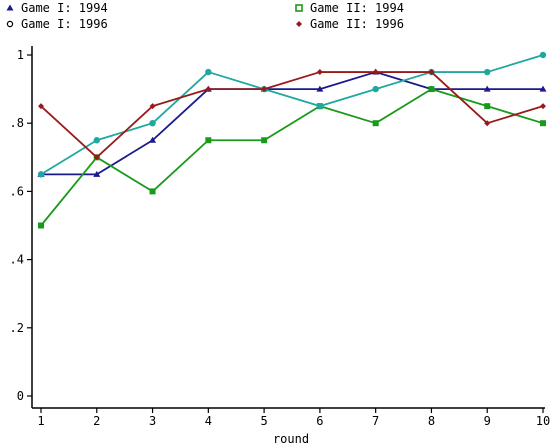 The width and height of the screenshot is (559, 447). What do you see at coordinates (319, 421) in the screenshot?
I see `x-tick-label: 6` at bounding box center [319, 421].